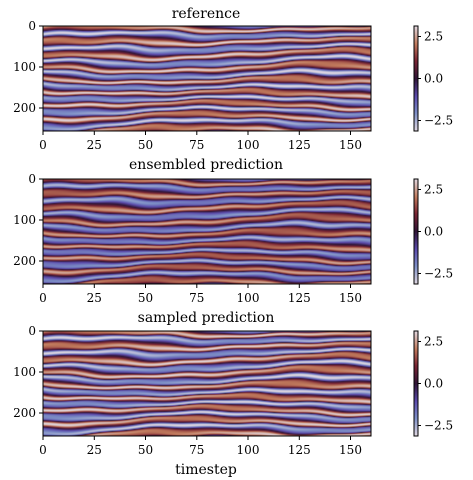 The height and width of the screenshot is (480, 473). I want to click on x-axis-label: timestep, so click(206, 470).